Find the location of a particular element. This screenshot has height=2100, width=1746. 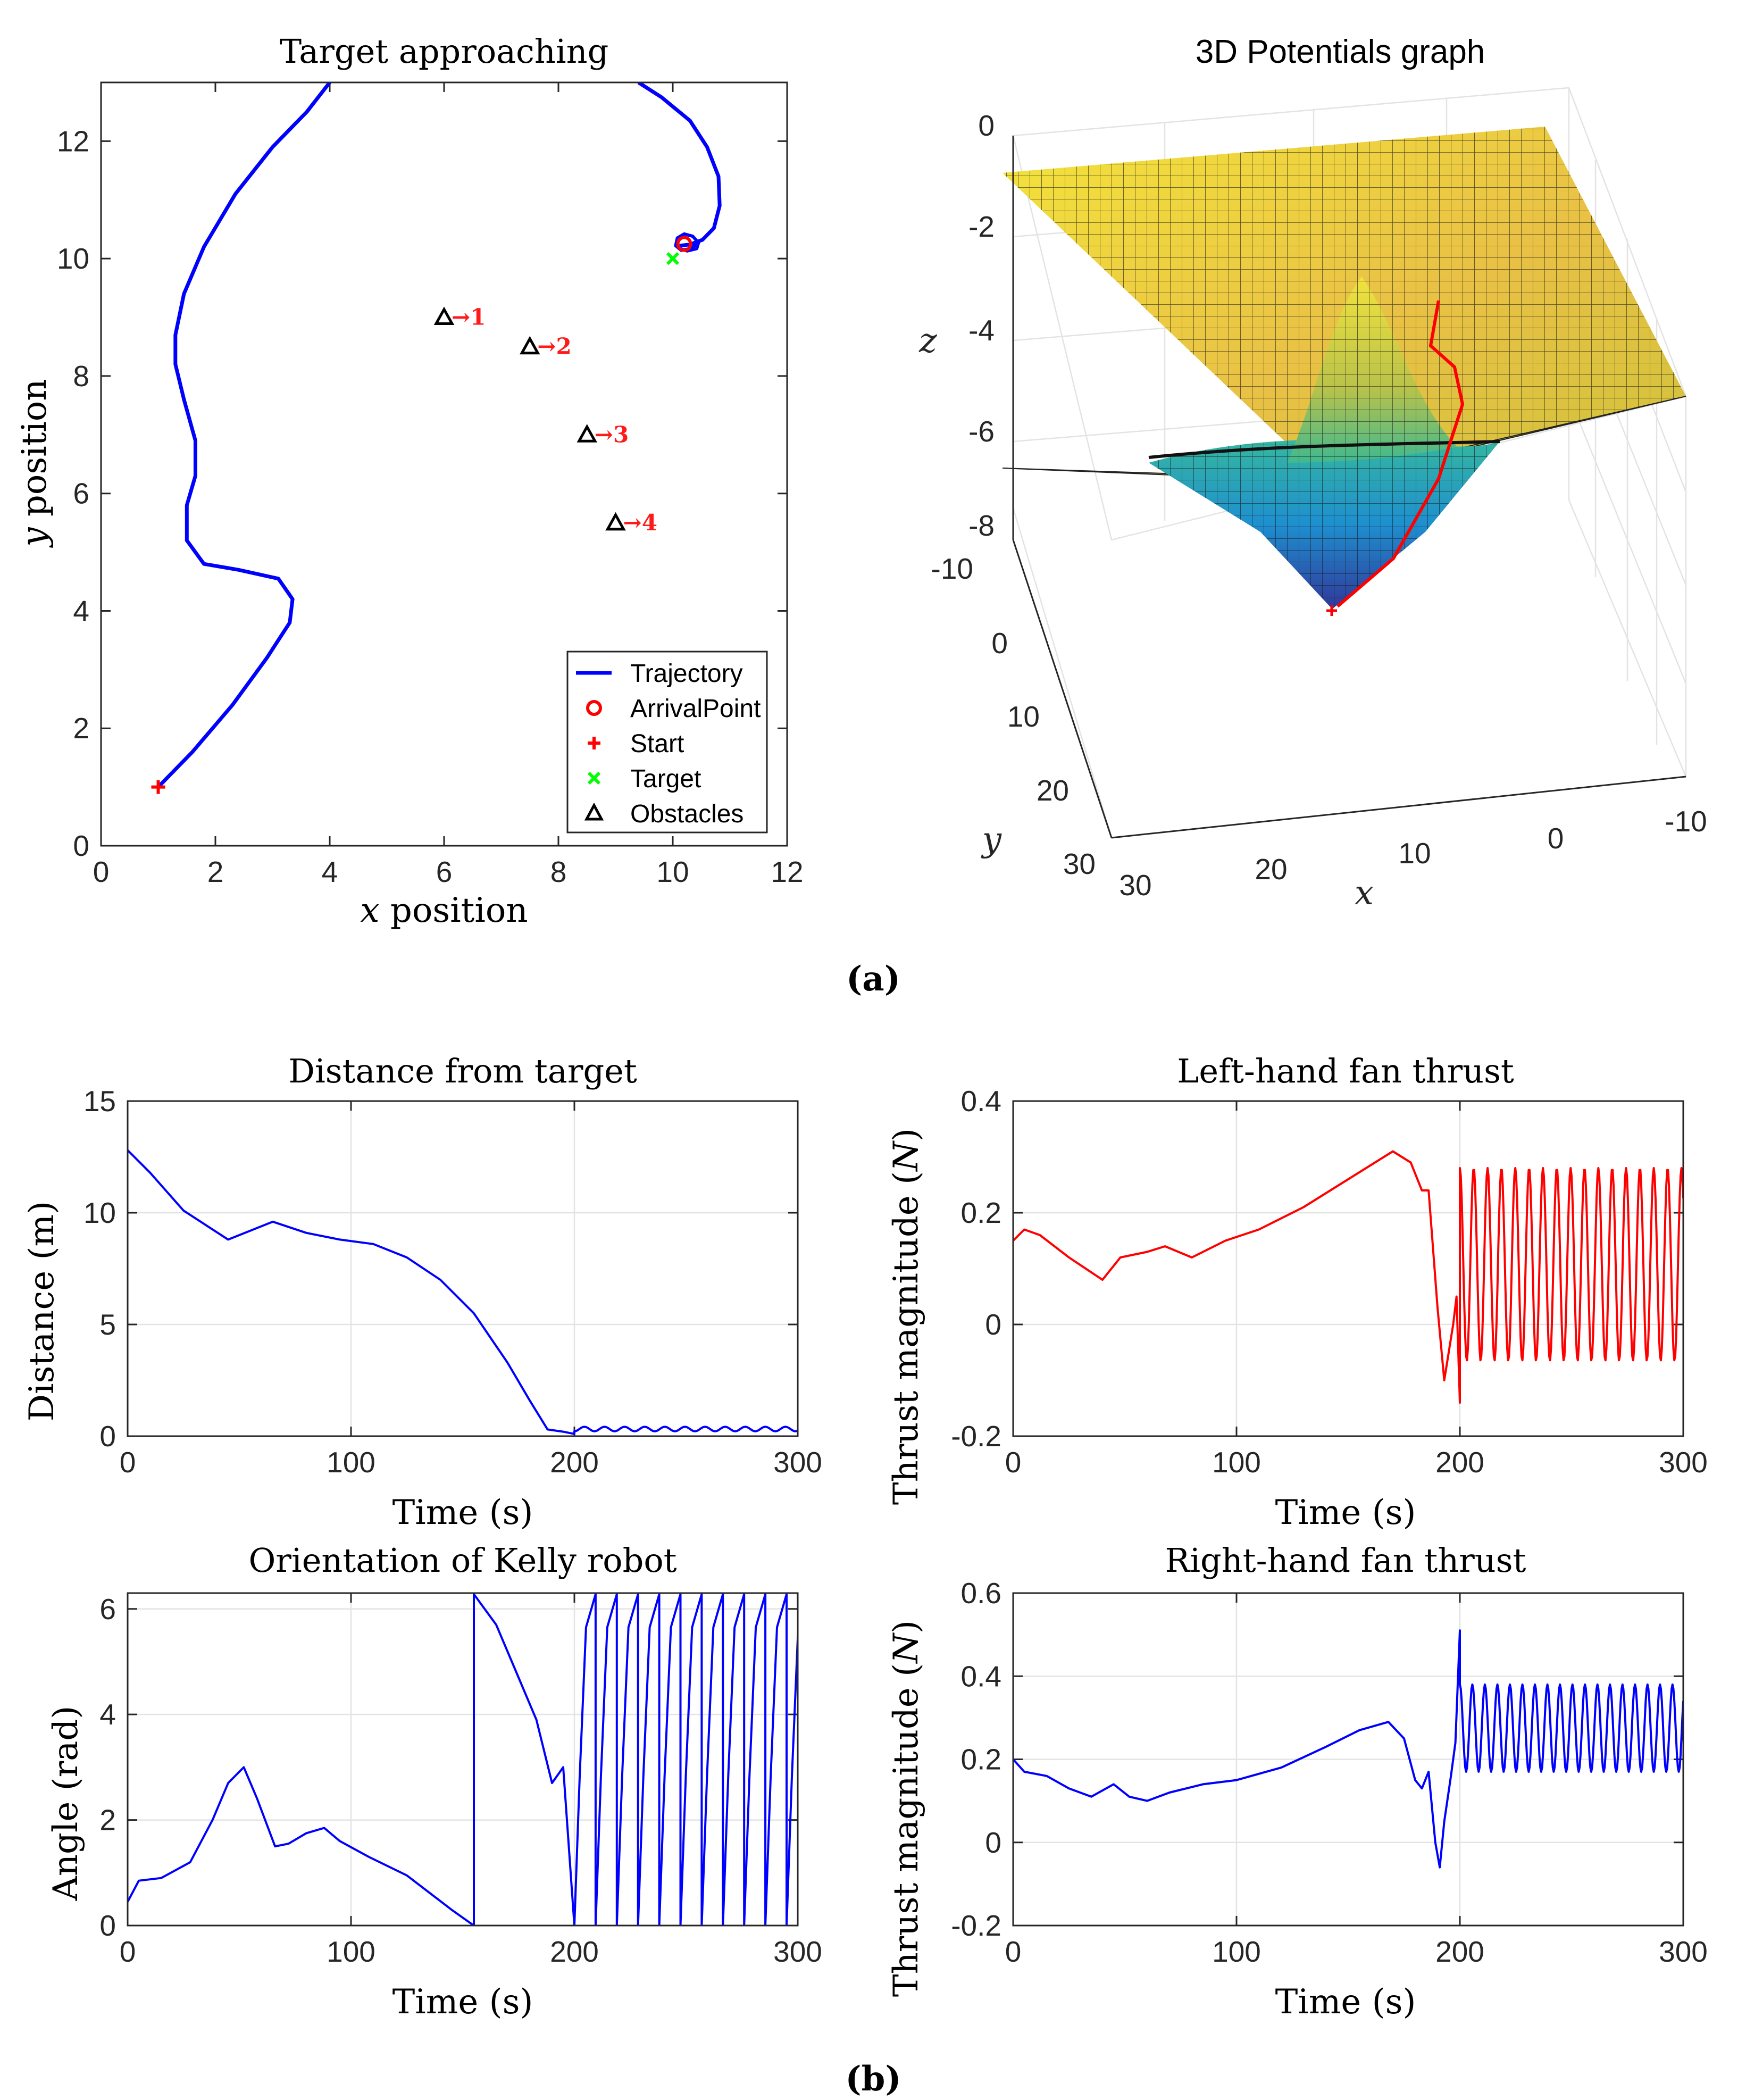

traj-ytick-label-1: 2 is located at coordinates (81, 728).